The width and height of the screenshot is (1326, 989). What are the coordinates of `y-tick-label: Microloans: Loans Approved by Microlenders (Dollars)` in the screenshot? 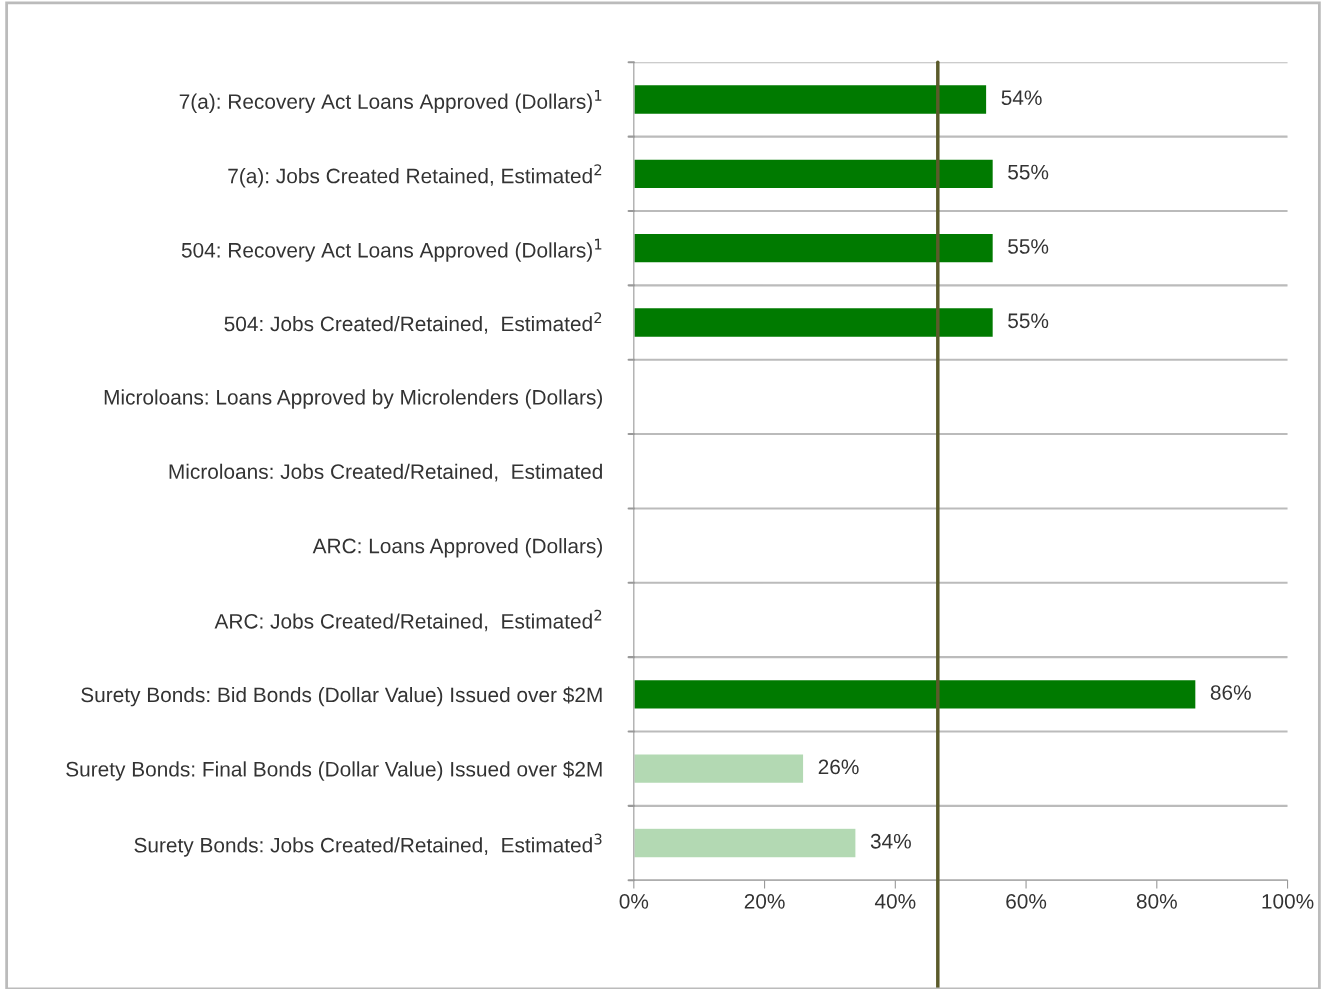 It's located at (353, 399).